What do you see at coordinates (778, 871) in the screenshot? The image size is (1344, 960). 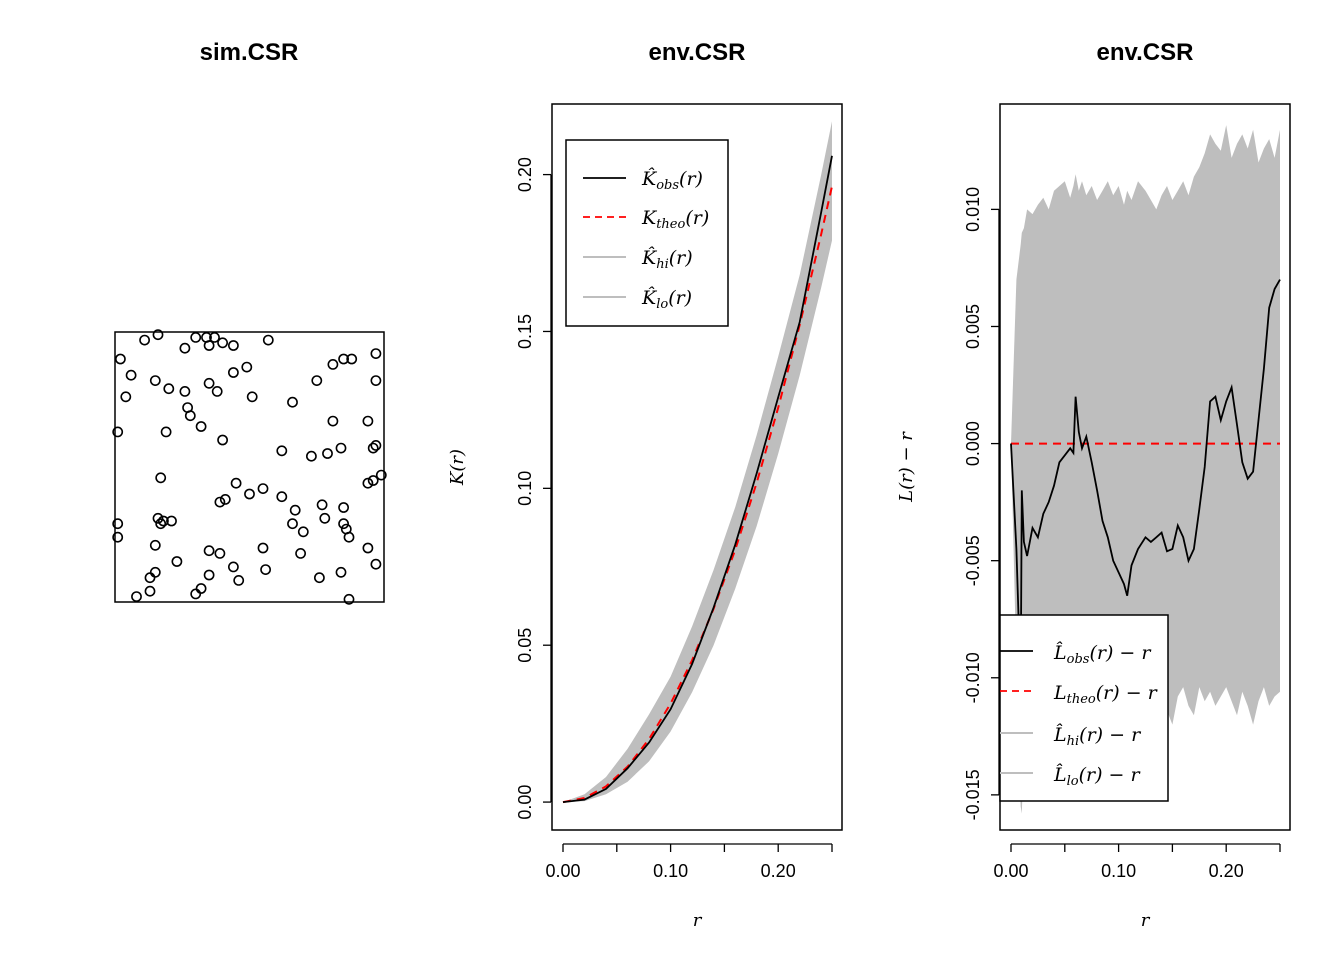 I see `x-tick-label: 0.20` at bounding box center [778, 871].